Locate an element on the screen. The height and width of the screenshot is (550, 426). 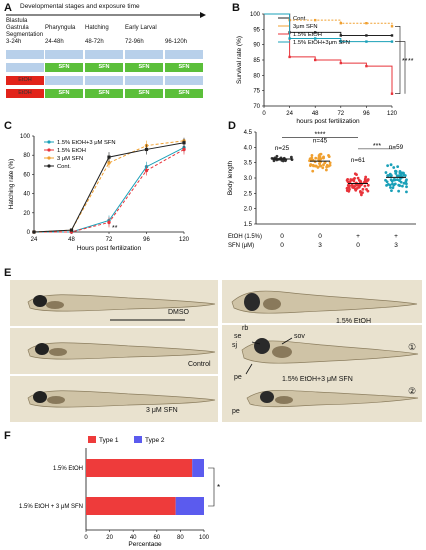
etoh-value: + is located at coordinates (358, 236).